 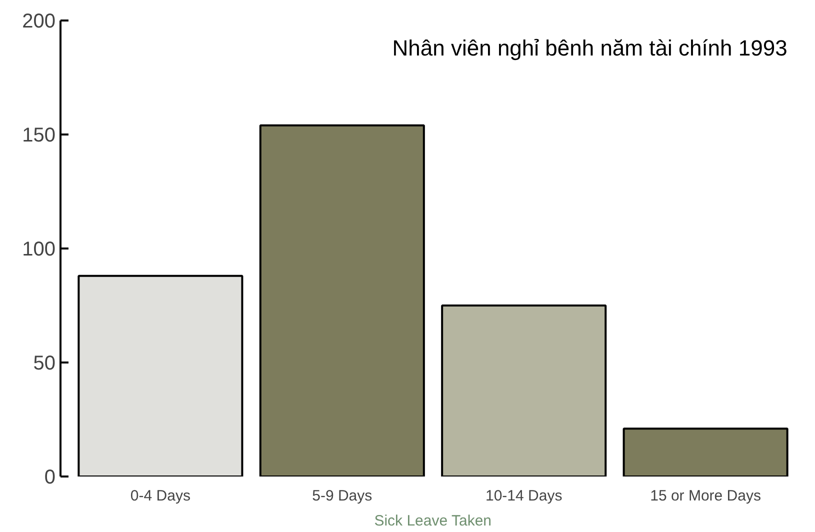 I want to click on y-tick-label: 100, so click(x=39, y=249).